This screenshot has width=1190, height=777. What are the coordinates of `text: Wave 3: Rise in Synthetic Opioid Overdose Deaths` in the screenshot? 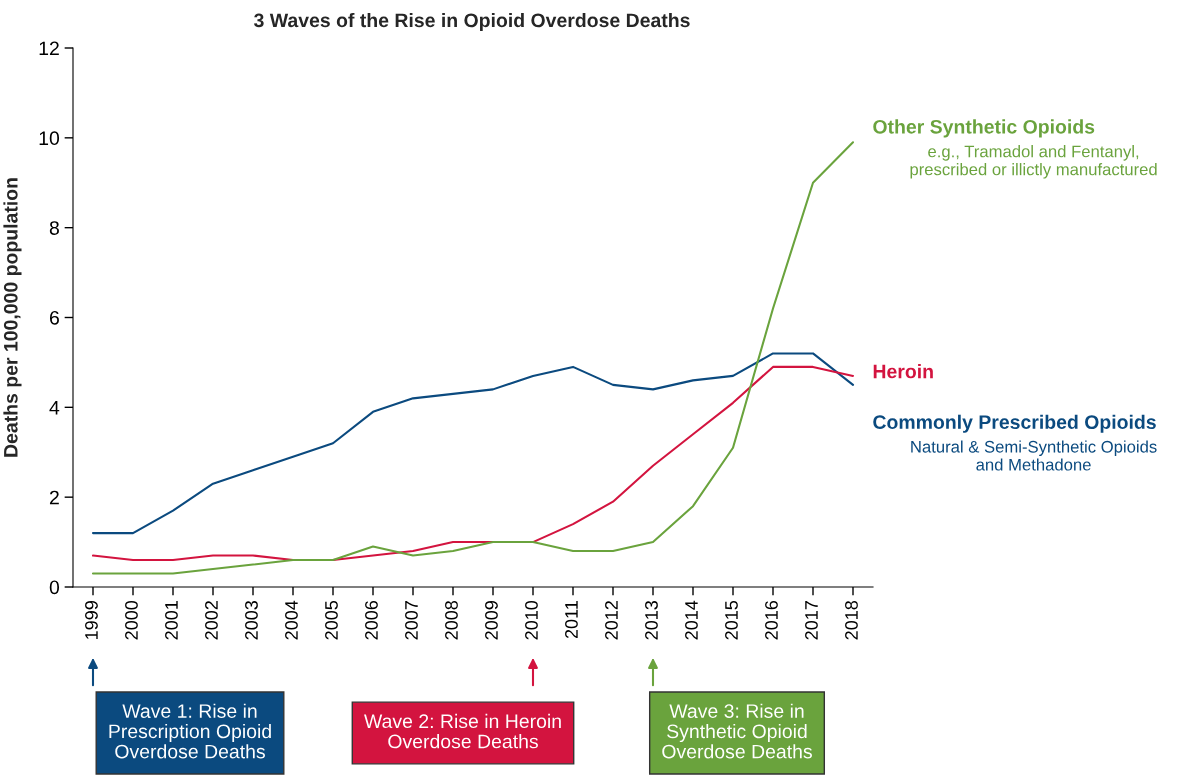 It's located at (737, 731).